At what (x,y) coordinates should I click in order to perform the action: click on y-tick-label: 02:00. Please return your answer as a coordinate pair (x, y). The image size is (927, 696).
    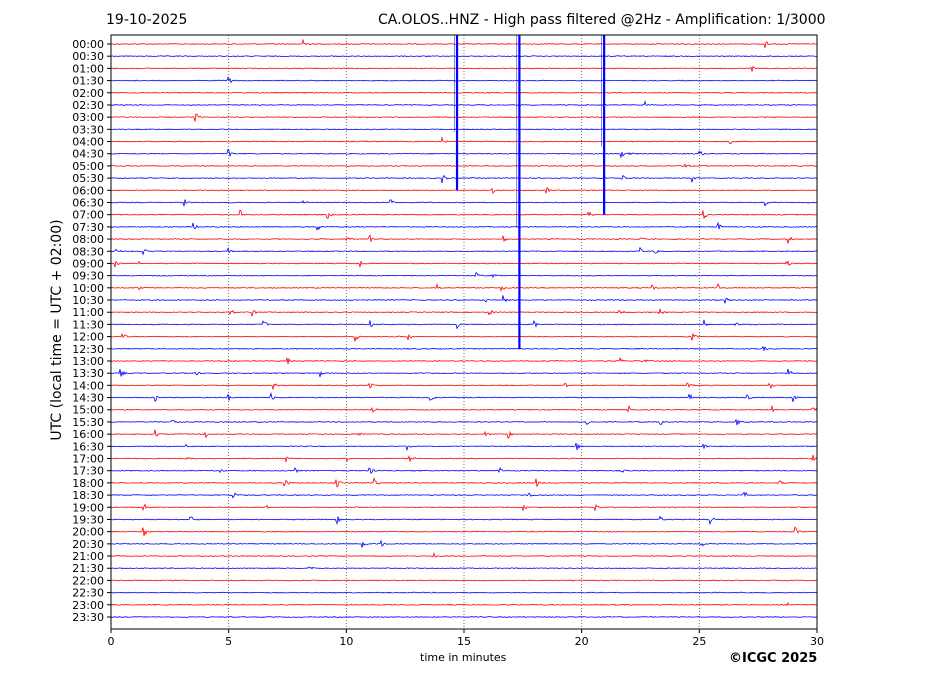
    Looking at the image, I should click on (88, 93).